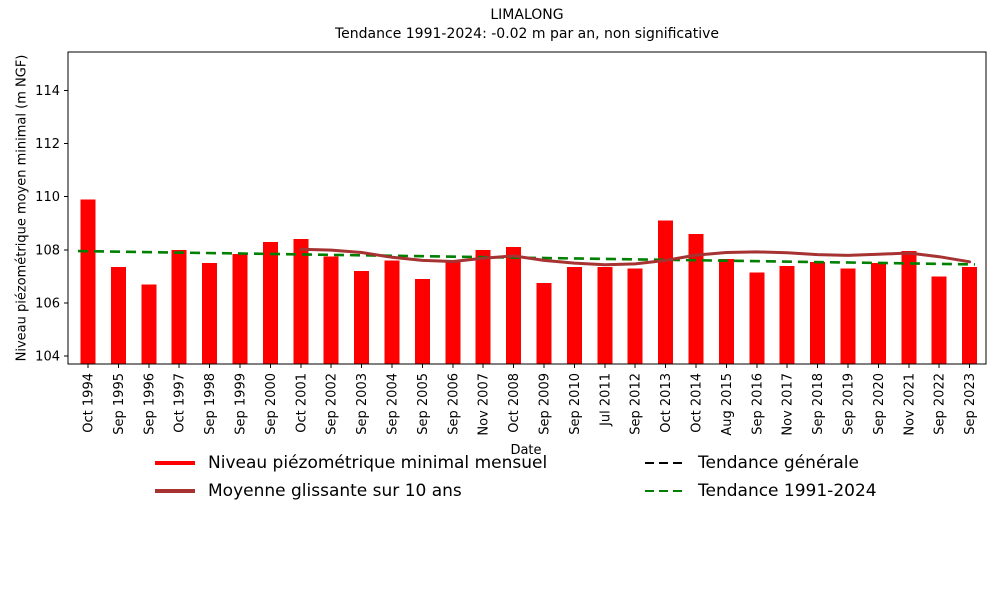  What do you see at coordinates (423, 404) in the screenshot?
I see `x-axis-tick-label: Sep 2005` at bounding box center [423, 404].